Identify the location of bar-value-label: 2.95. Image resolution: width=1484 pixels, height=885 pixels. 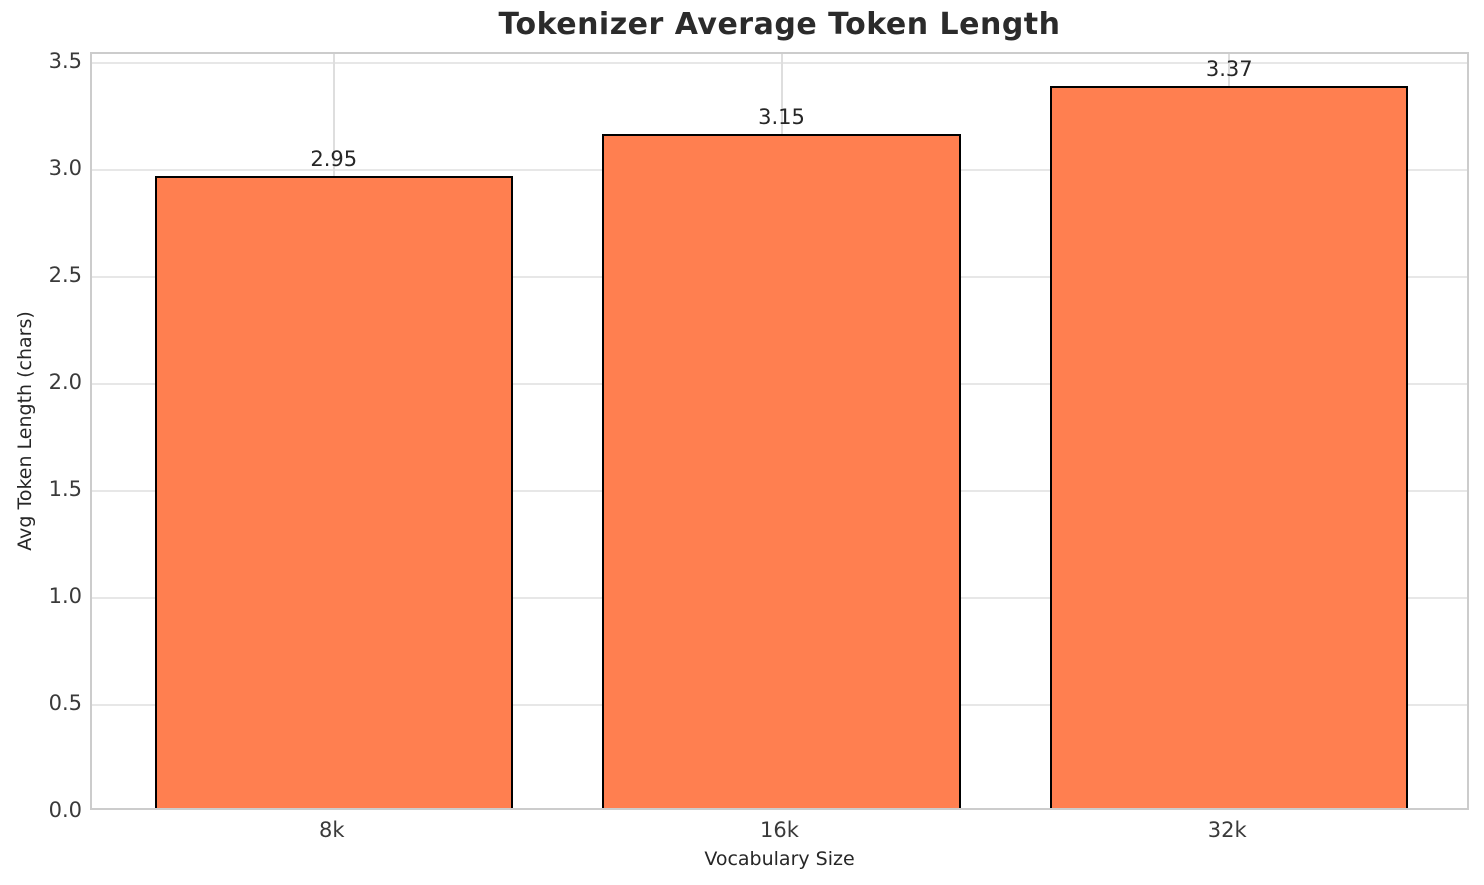
(334, 159).